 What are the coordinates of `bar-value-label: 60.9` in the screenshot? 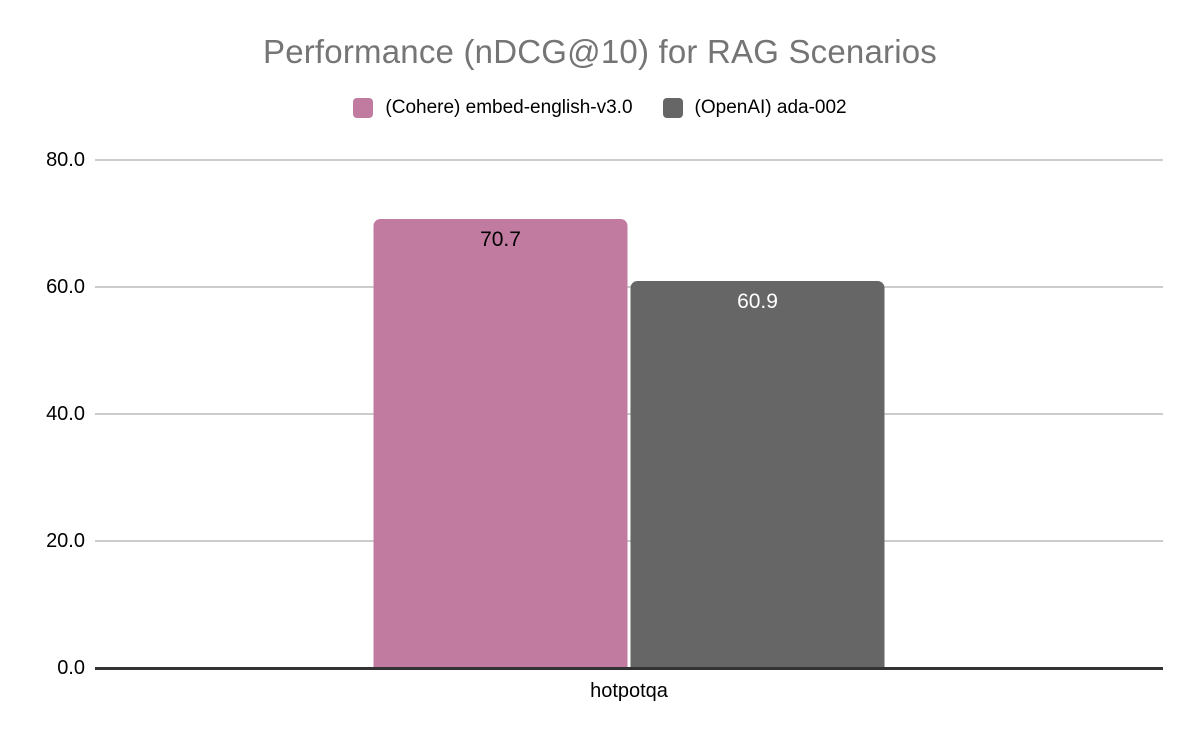 It's located at (757, 302).